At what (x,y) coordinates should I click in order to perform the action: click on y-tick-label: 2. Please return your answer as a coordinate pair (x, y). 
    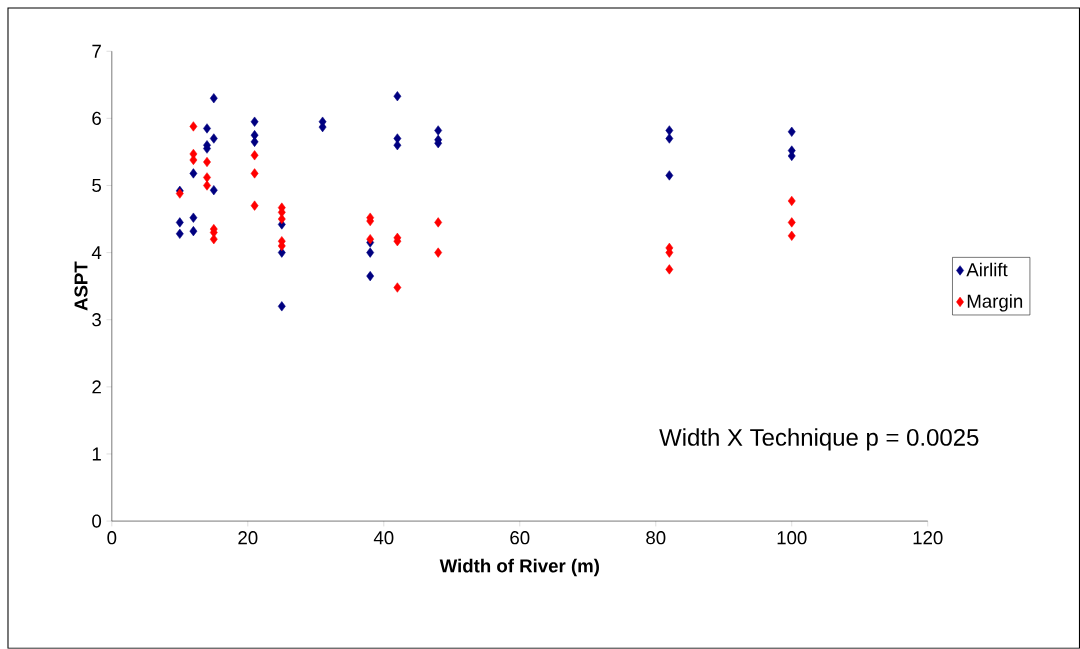
    Looking at the image, I should click on (96, 387).